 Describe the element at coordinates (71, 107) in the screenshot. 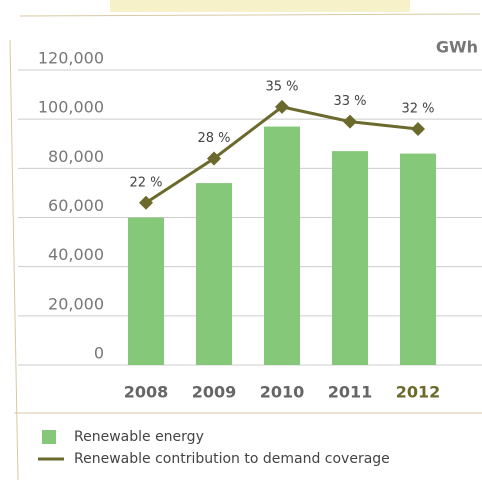

I see `y-tick-label: 100,000` at that location.